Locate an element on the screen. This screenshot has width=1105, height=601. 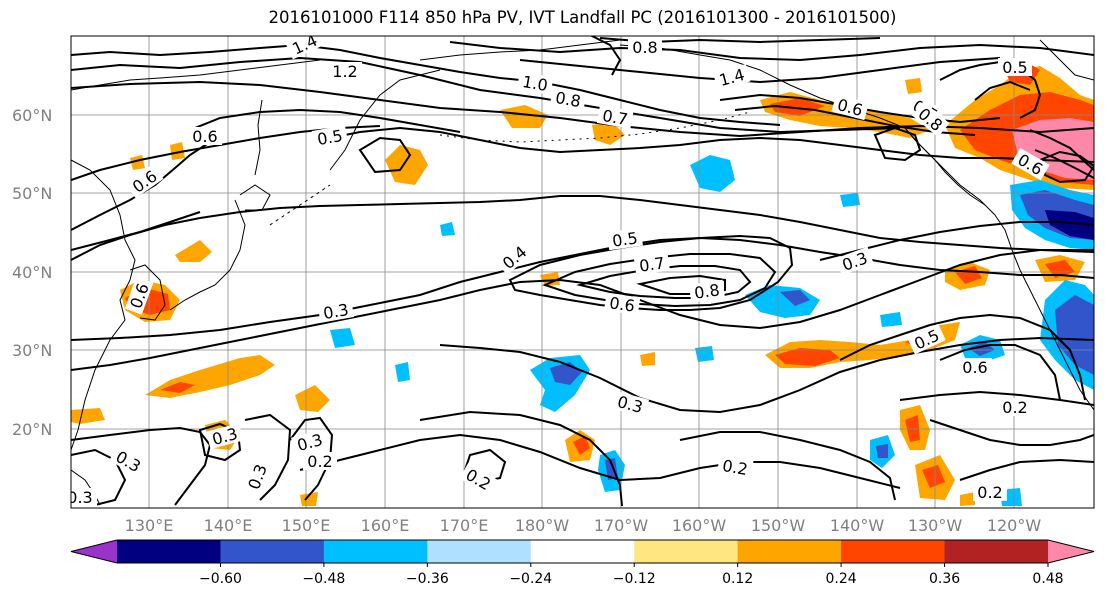
lat-label-60n: 60°N is located at coordinates (32, 115).